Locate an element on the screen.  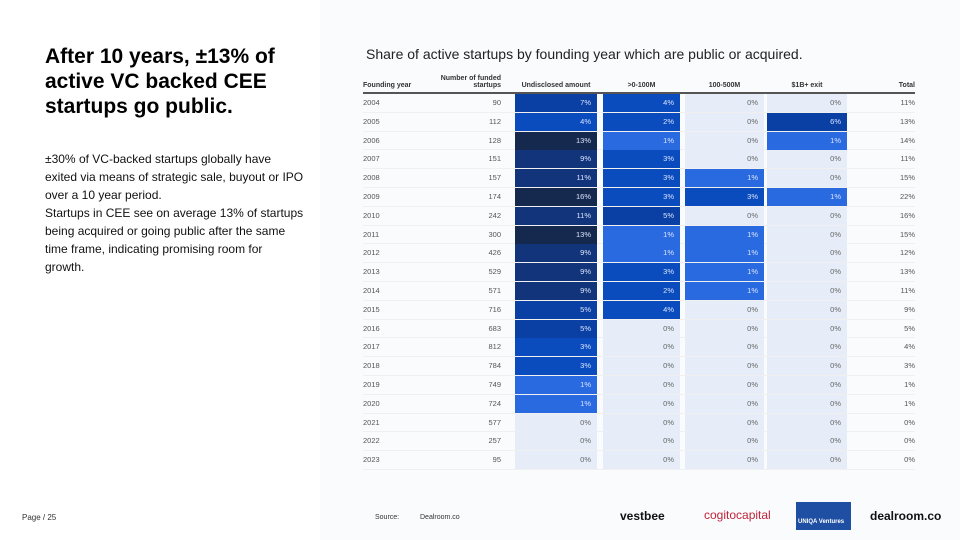
table-row: 2020 724 1% 0% 0% 0% 1% is located at coordinates (639, 404).